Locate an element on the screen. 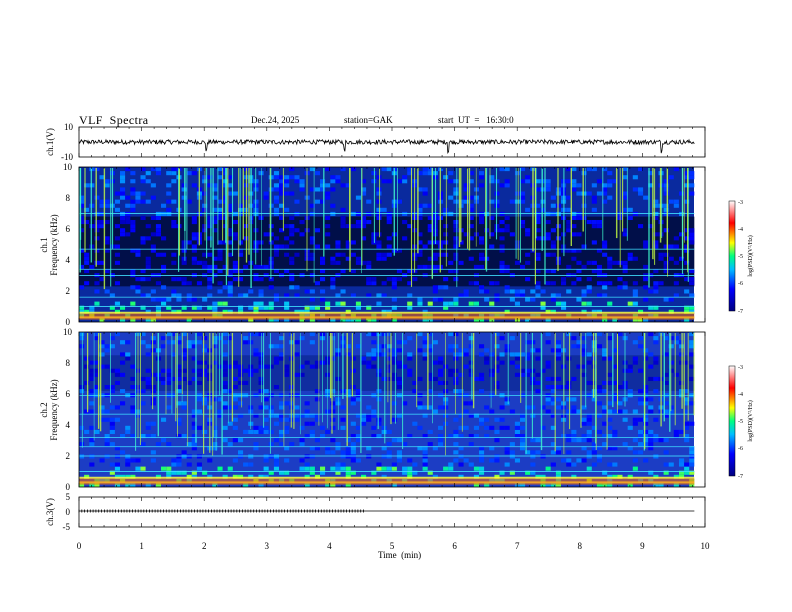 This screenshot has height=612, width=792. ch2-freq-tick-4: 4 is located at coordinates (68, 425).